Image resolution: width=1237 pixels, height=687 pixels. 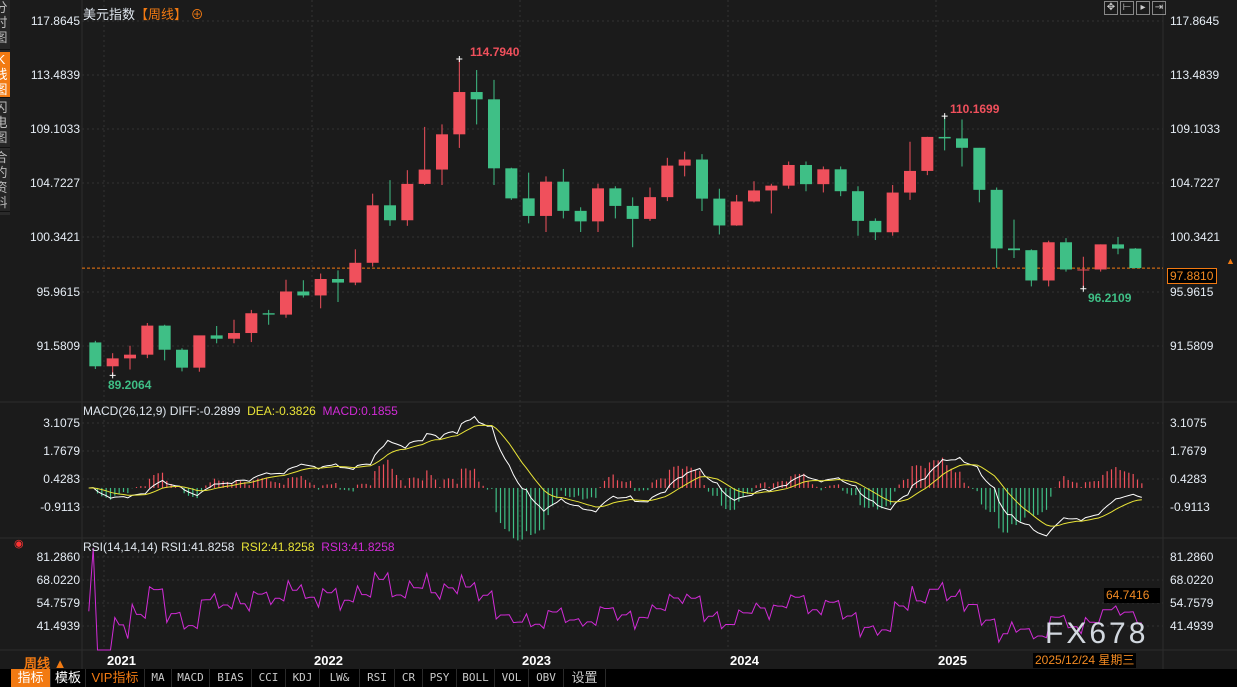 What do you see at coordinates (1188, 479) in the screenshot?
I see `macd-tick-right: 0.4283` at bounding box center [1188, 479].